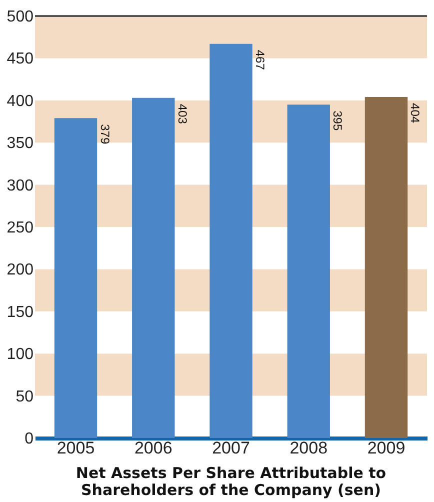 The image size is (434, 502). Describe the element at coordinates (20, 59) in the screenshot. I see `y-tick-label: 450` at that location.